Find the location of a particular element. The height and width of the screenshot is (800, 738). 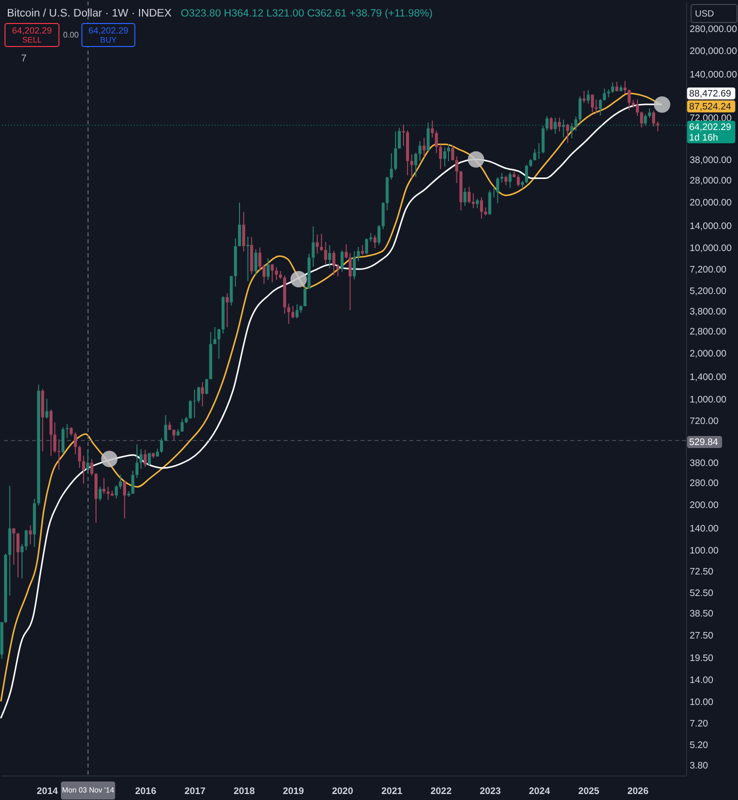

y-tick-label: 720.00 is located at coordinates (704, 421).